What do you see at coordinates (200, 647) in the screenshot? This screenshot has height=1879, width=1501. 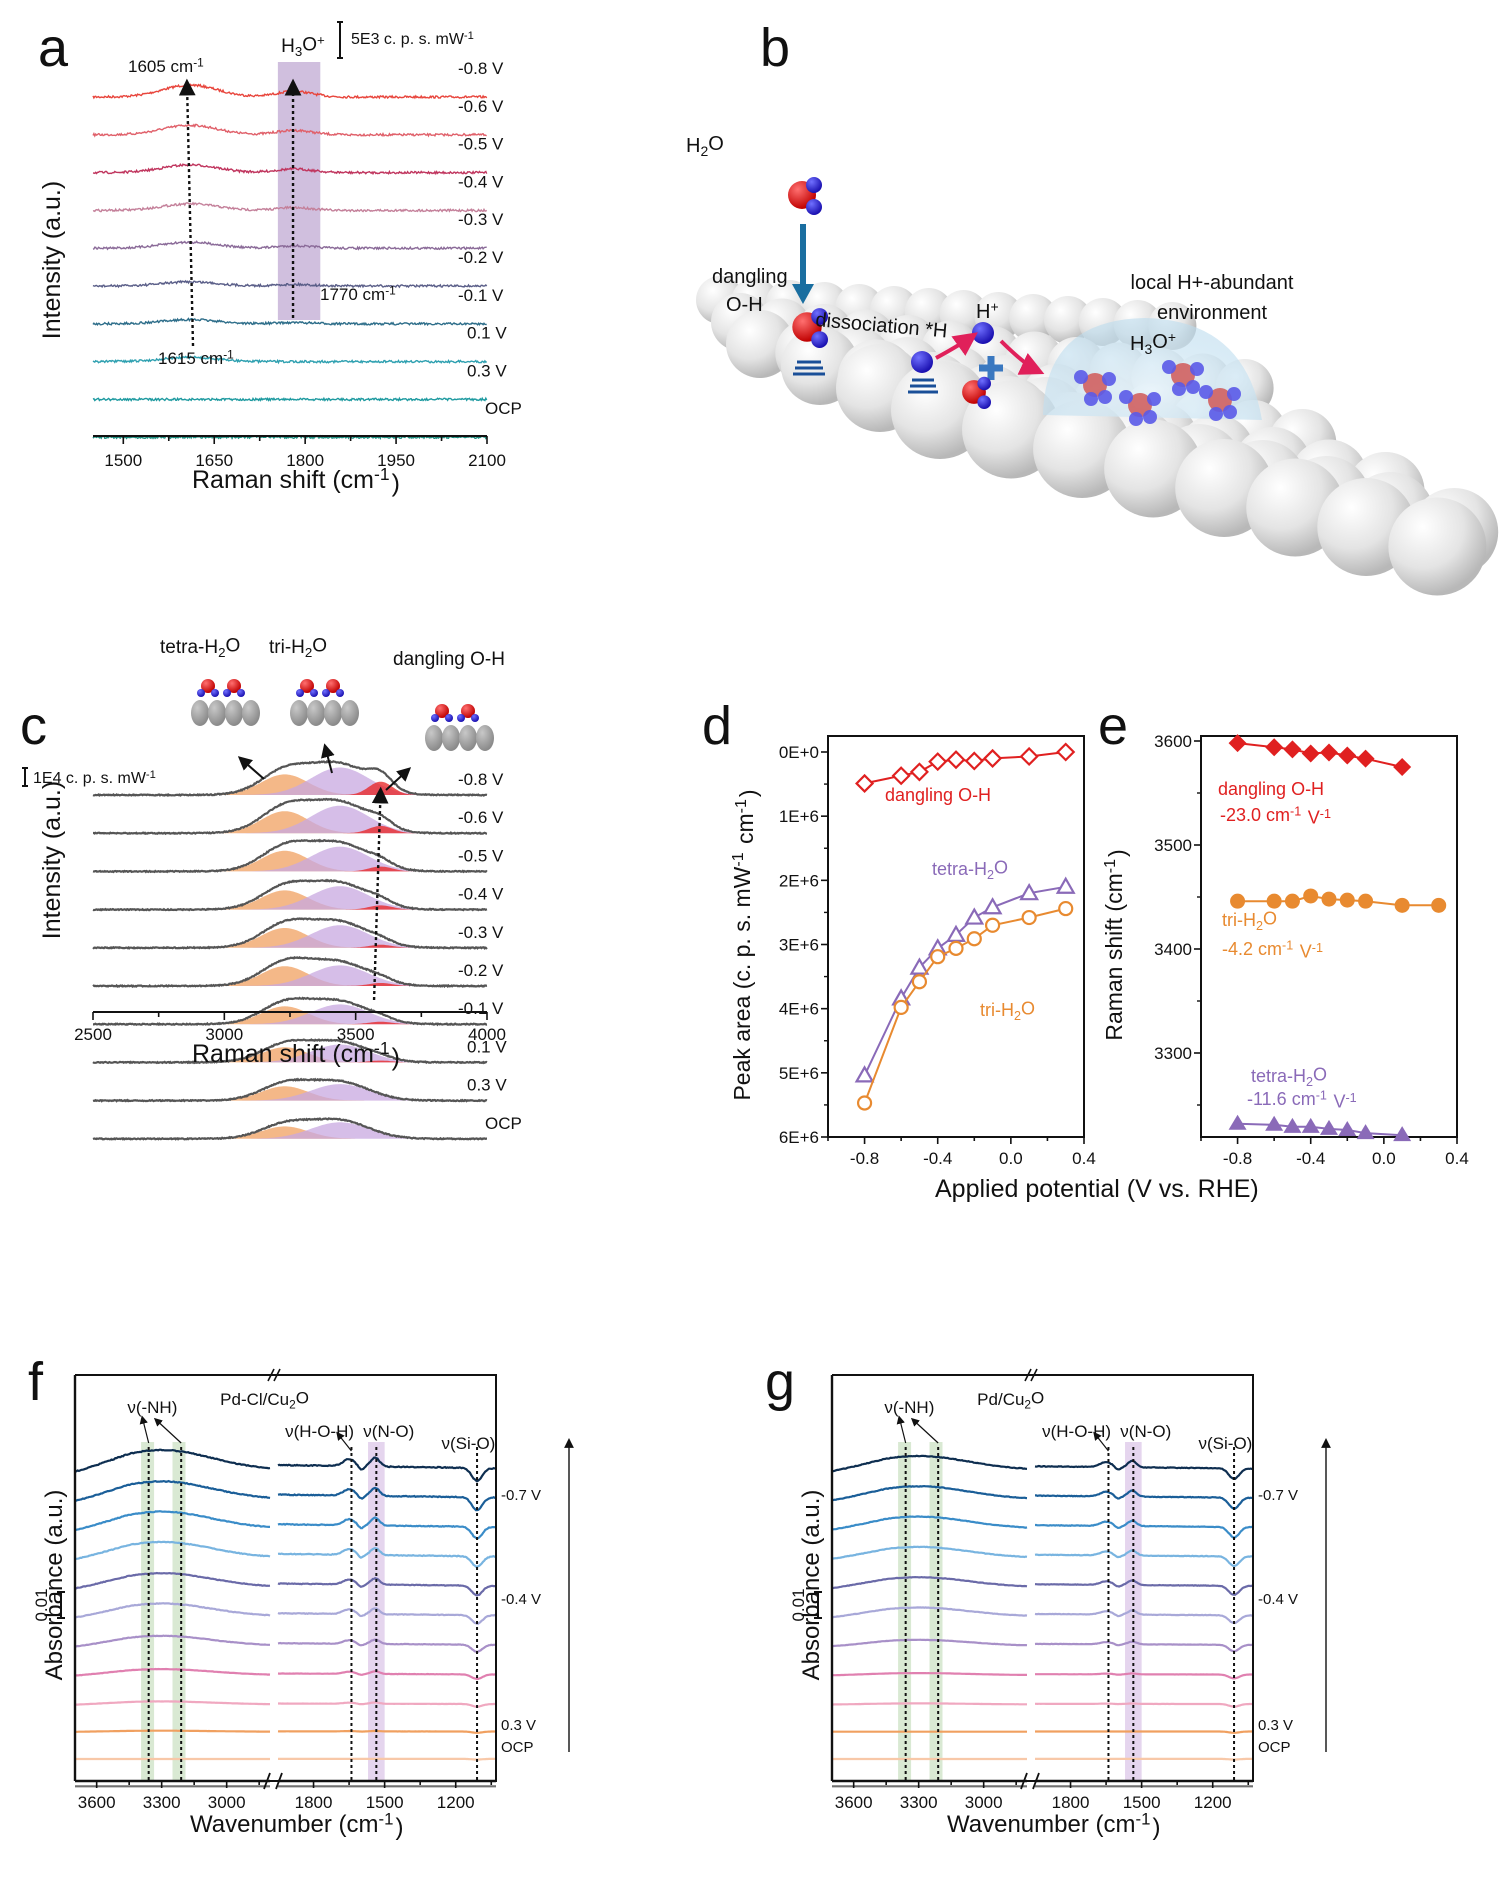 I see `inset-label-0: tetra-H2O` at bounding box center [200, 647].